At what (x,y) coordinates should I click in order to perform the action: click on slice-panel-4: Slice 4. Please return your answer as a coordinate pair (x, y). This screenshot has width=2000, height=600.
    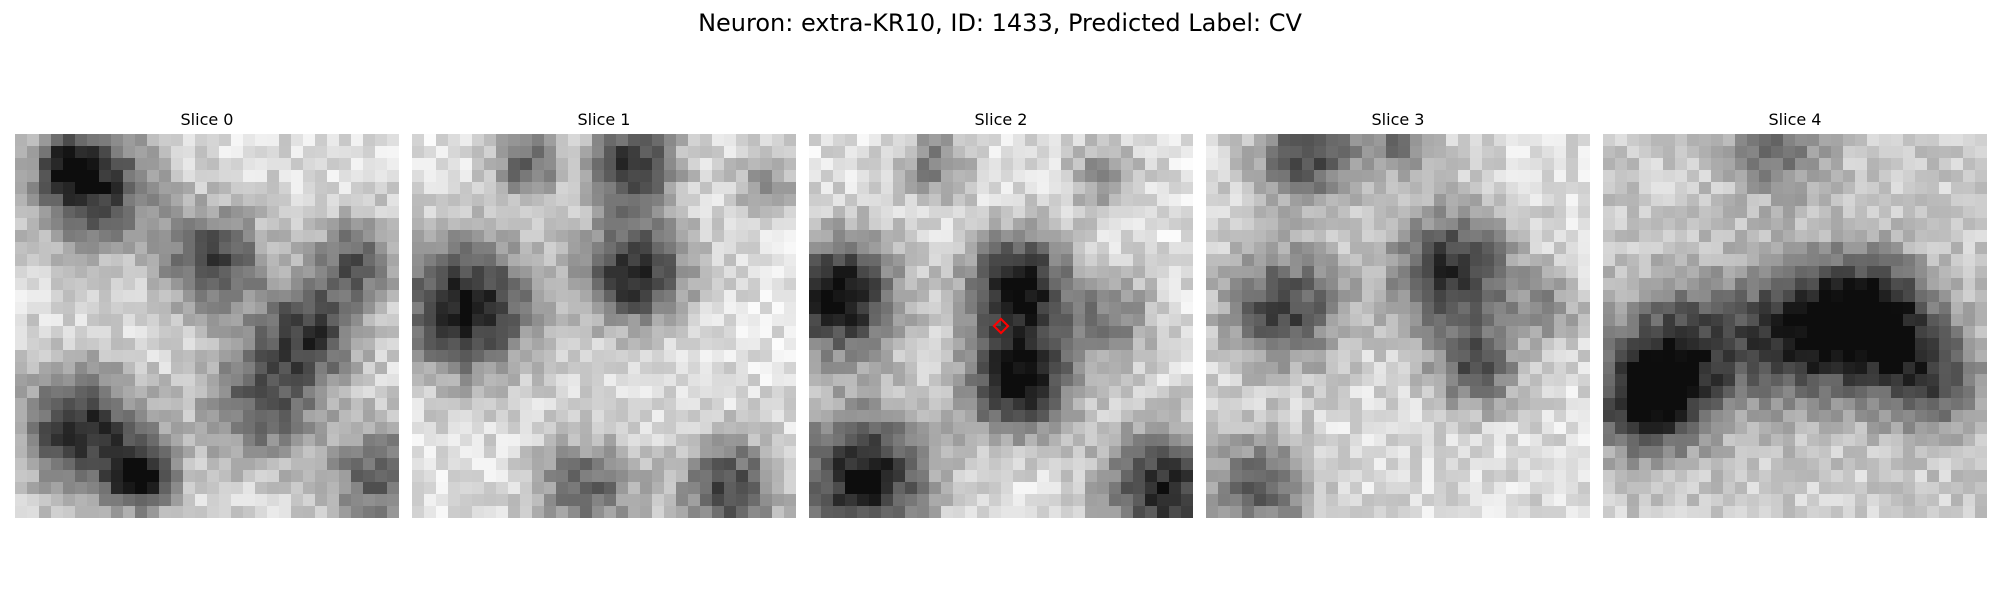
    Looking at the image, I should click on (1795, 312).